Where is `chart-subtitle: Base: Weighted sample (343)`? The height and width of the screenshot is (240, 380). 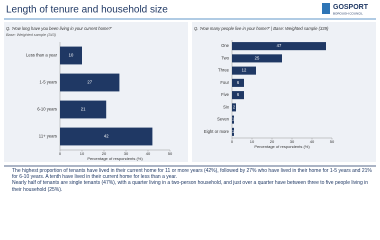
chart-subtitle: Base: Weighted sample (343) is located at coordinates (31, 35).